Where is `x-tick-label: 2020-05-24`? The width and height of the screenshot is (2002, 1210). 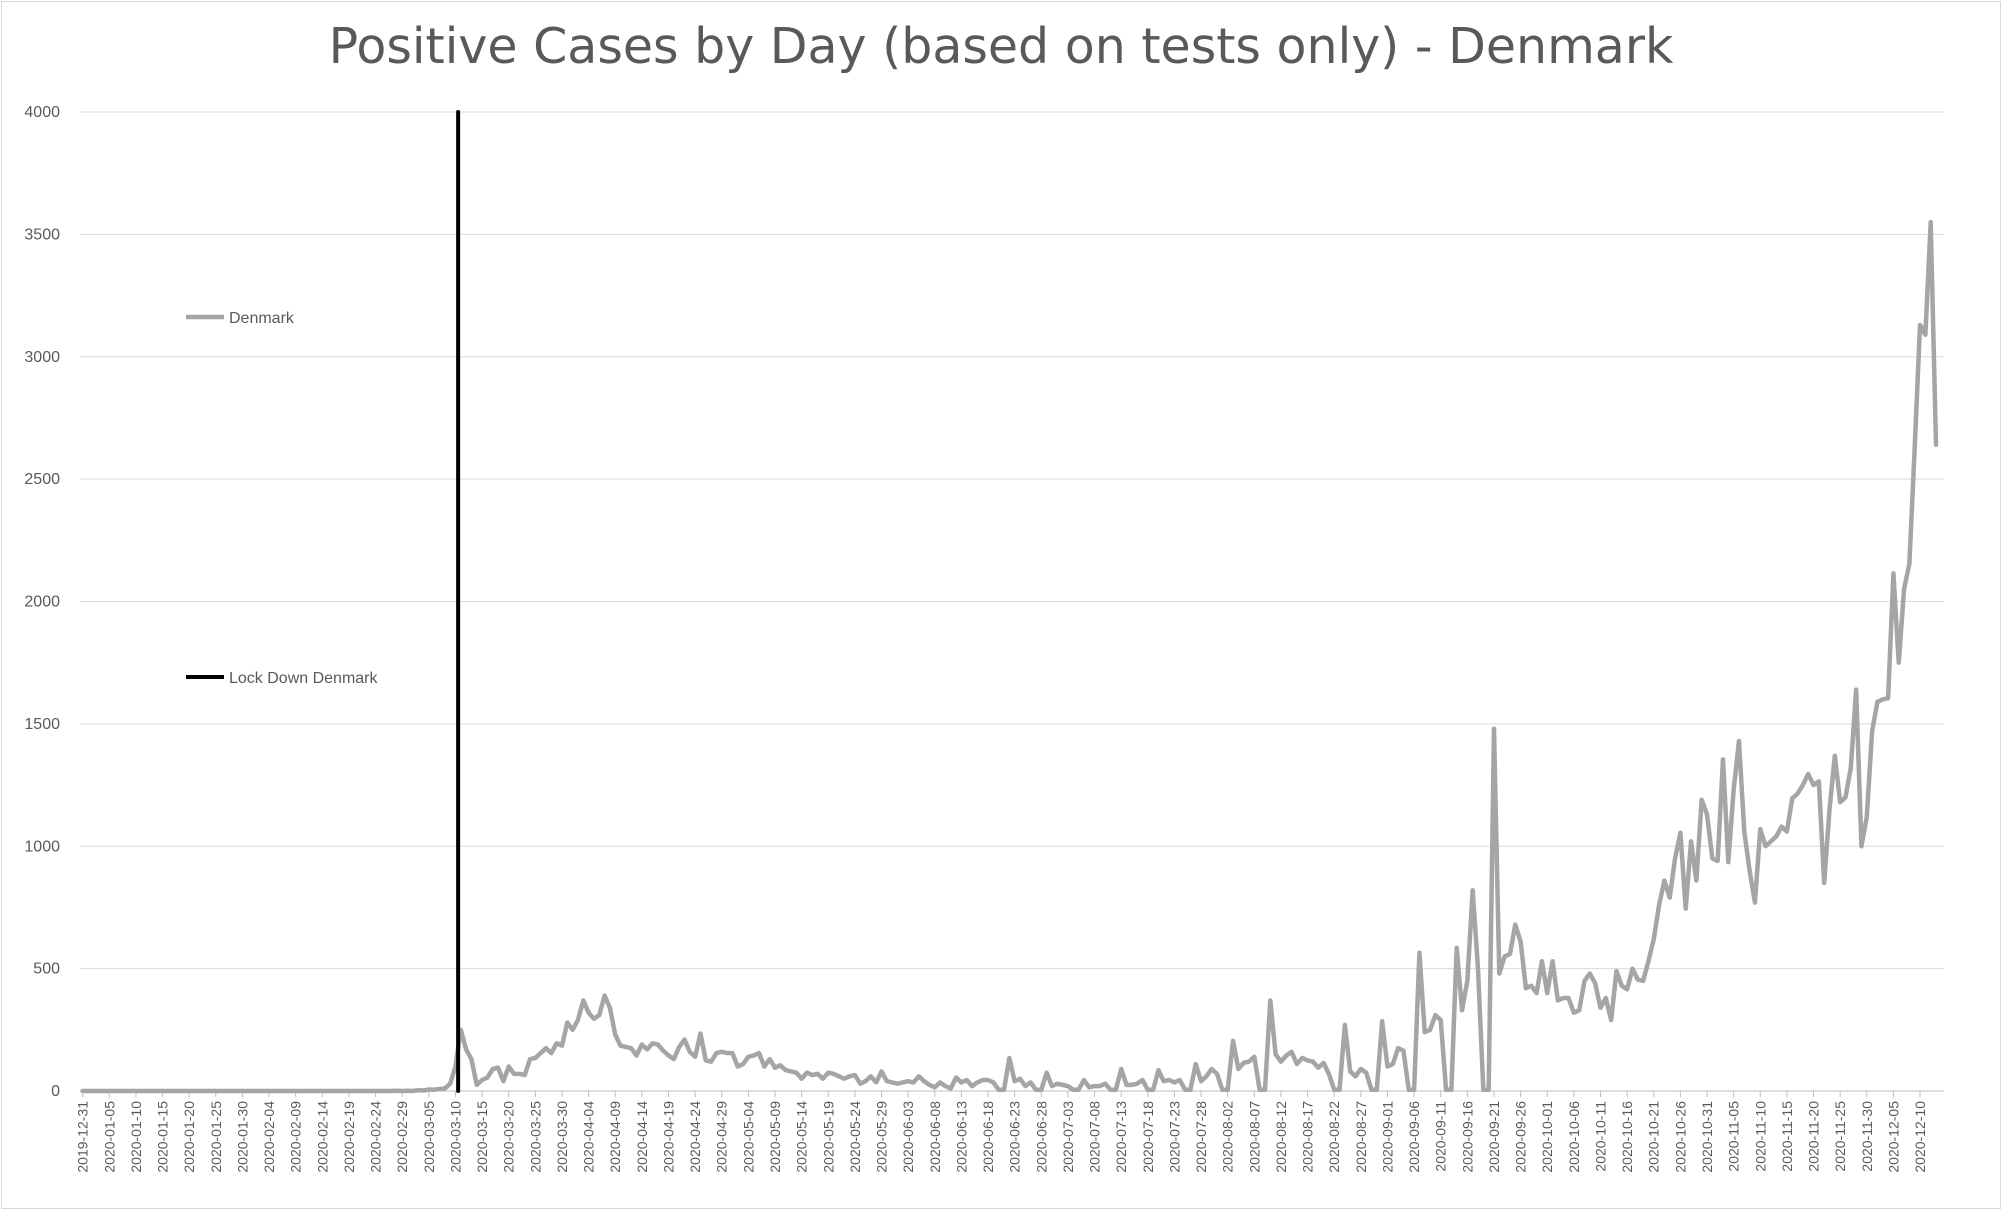 x-tick-label: 2020-05-24 is located at coordinates (855, 1137).